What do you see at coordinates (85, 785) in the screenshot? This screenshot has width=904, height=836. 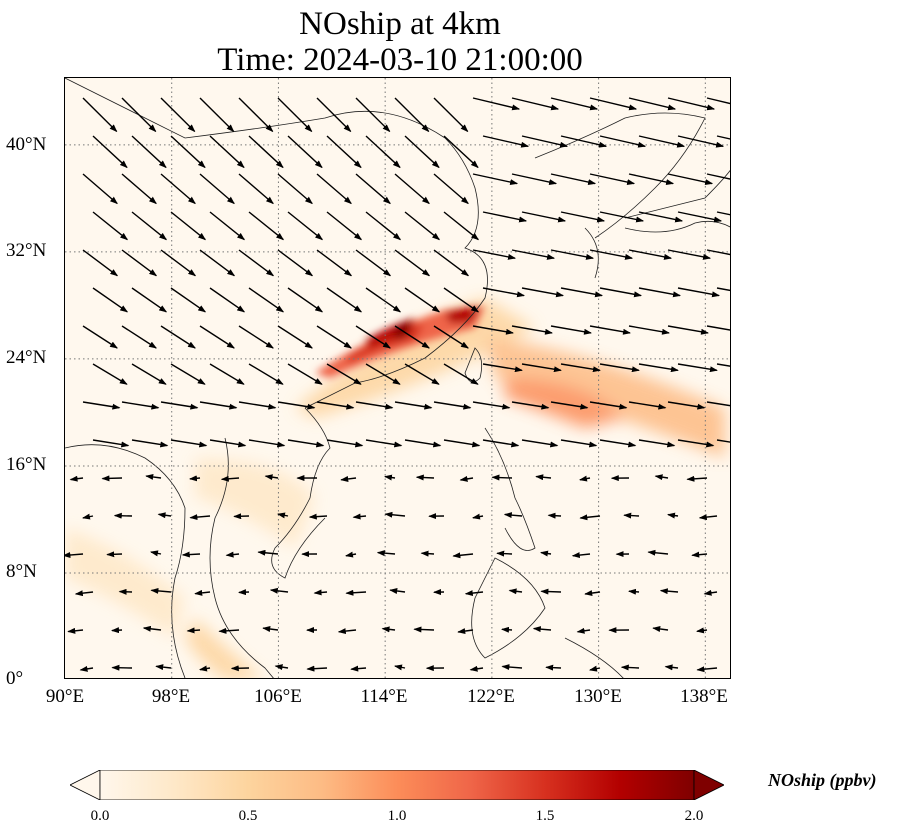 I see `colorbar-extend-min` at bounding box center [85, 785].